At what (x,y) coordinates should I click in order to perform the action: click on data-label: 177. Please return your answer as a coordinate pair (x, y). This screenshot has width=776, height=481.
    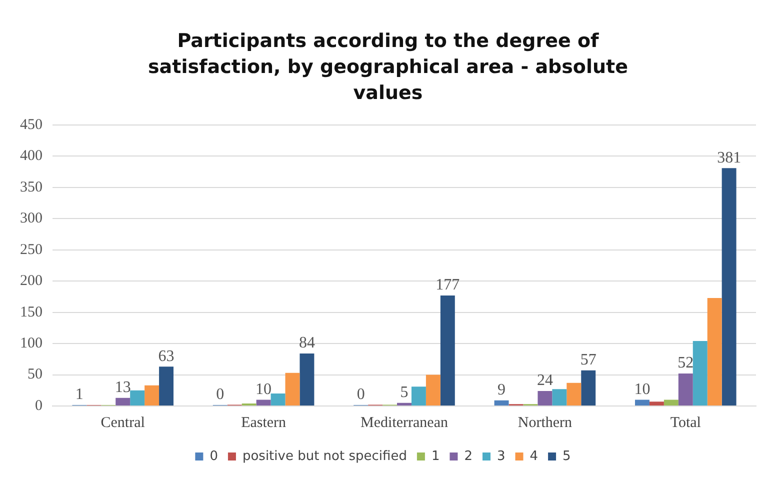
    Looking at the image, I should click on (448, 285).